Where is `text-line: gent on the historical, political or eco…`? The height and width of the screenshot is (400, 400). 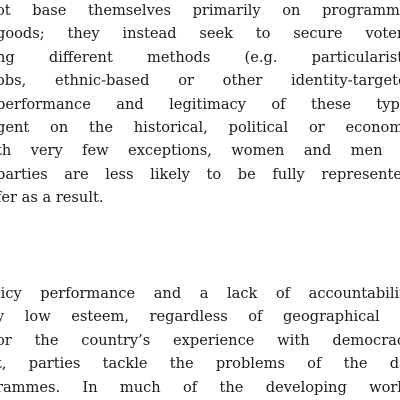 text-line: gent on the historical, political or eco… is located at coordinates (200, 127).